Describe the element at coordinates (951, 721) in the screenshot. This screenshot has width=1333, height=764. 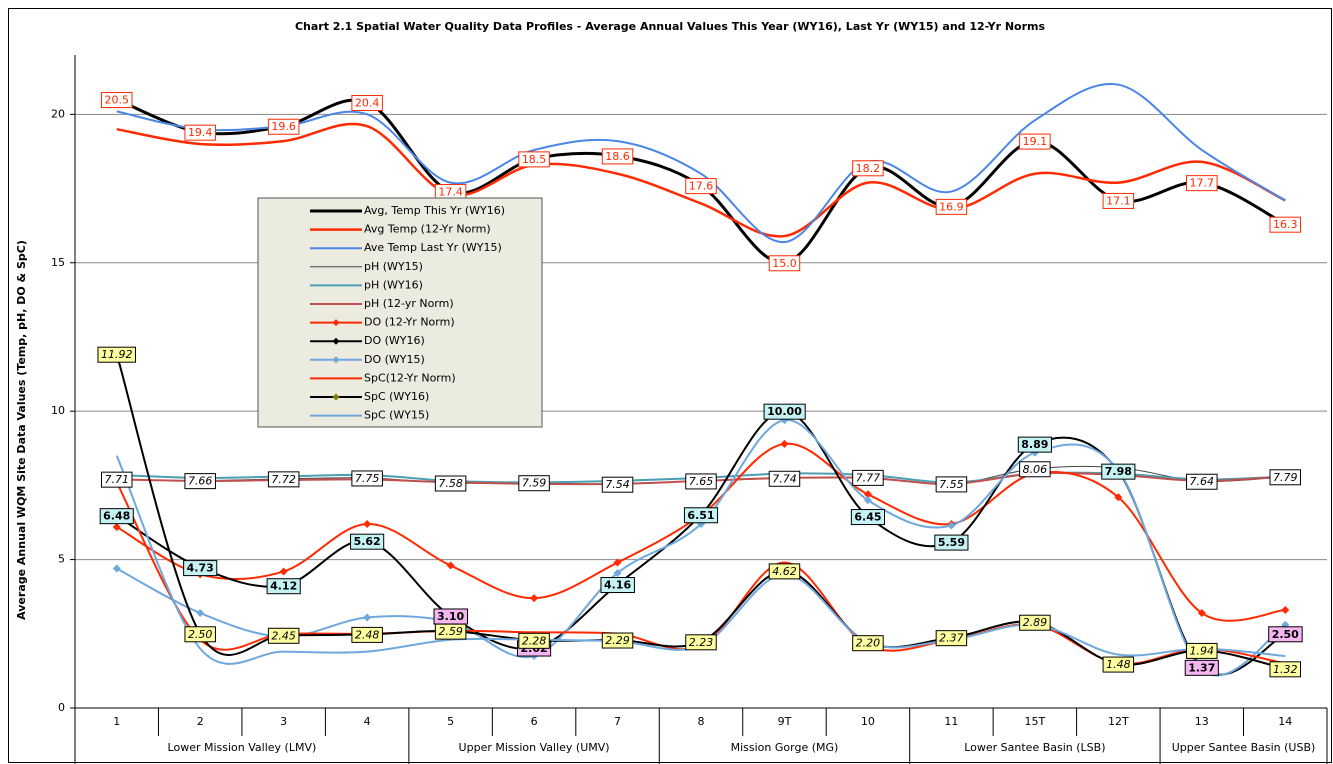
I see `x-tick-label: 11` at that location.